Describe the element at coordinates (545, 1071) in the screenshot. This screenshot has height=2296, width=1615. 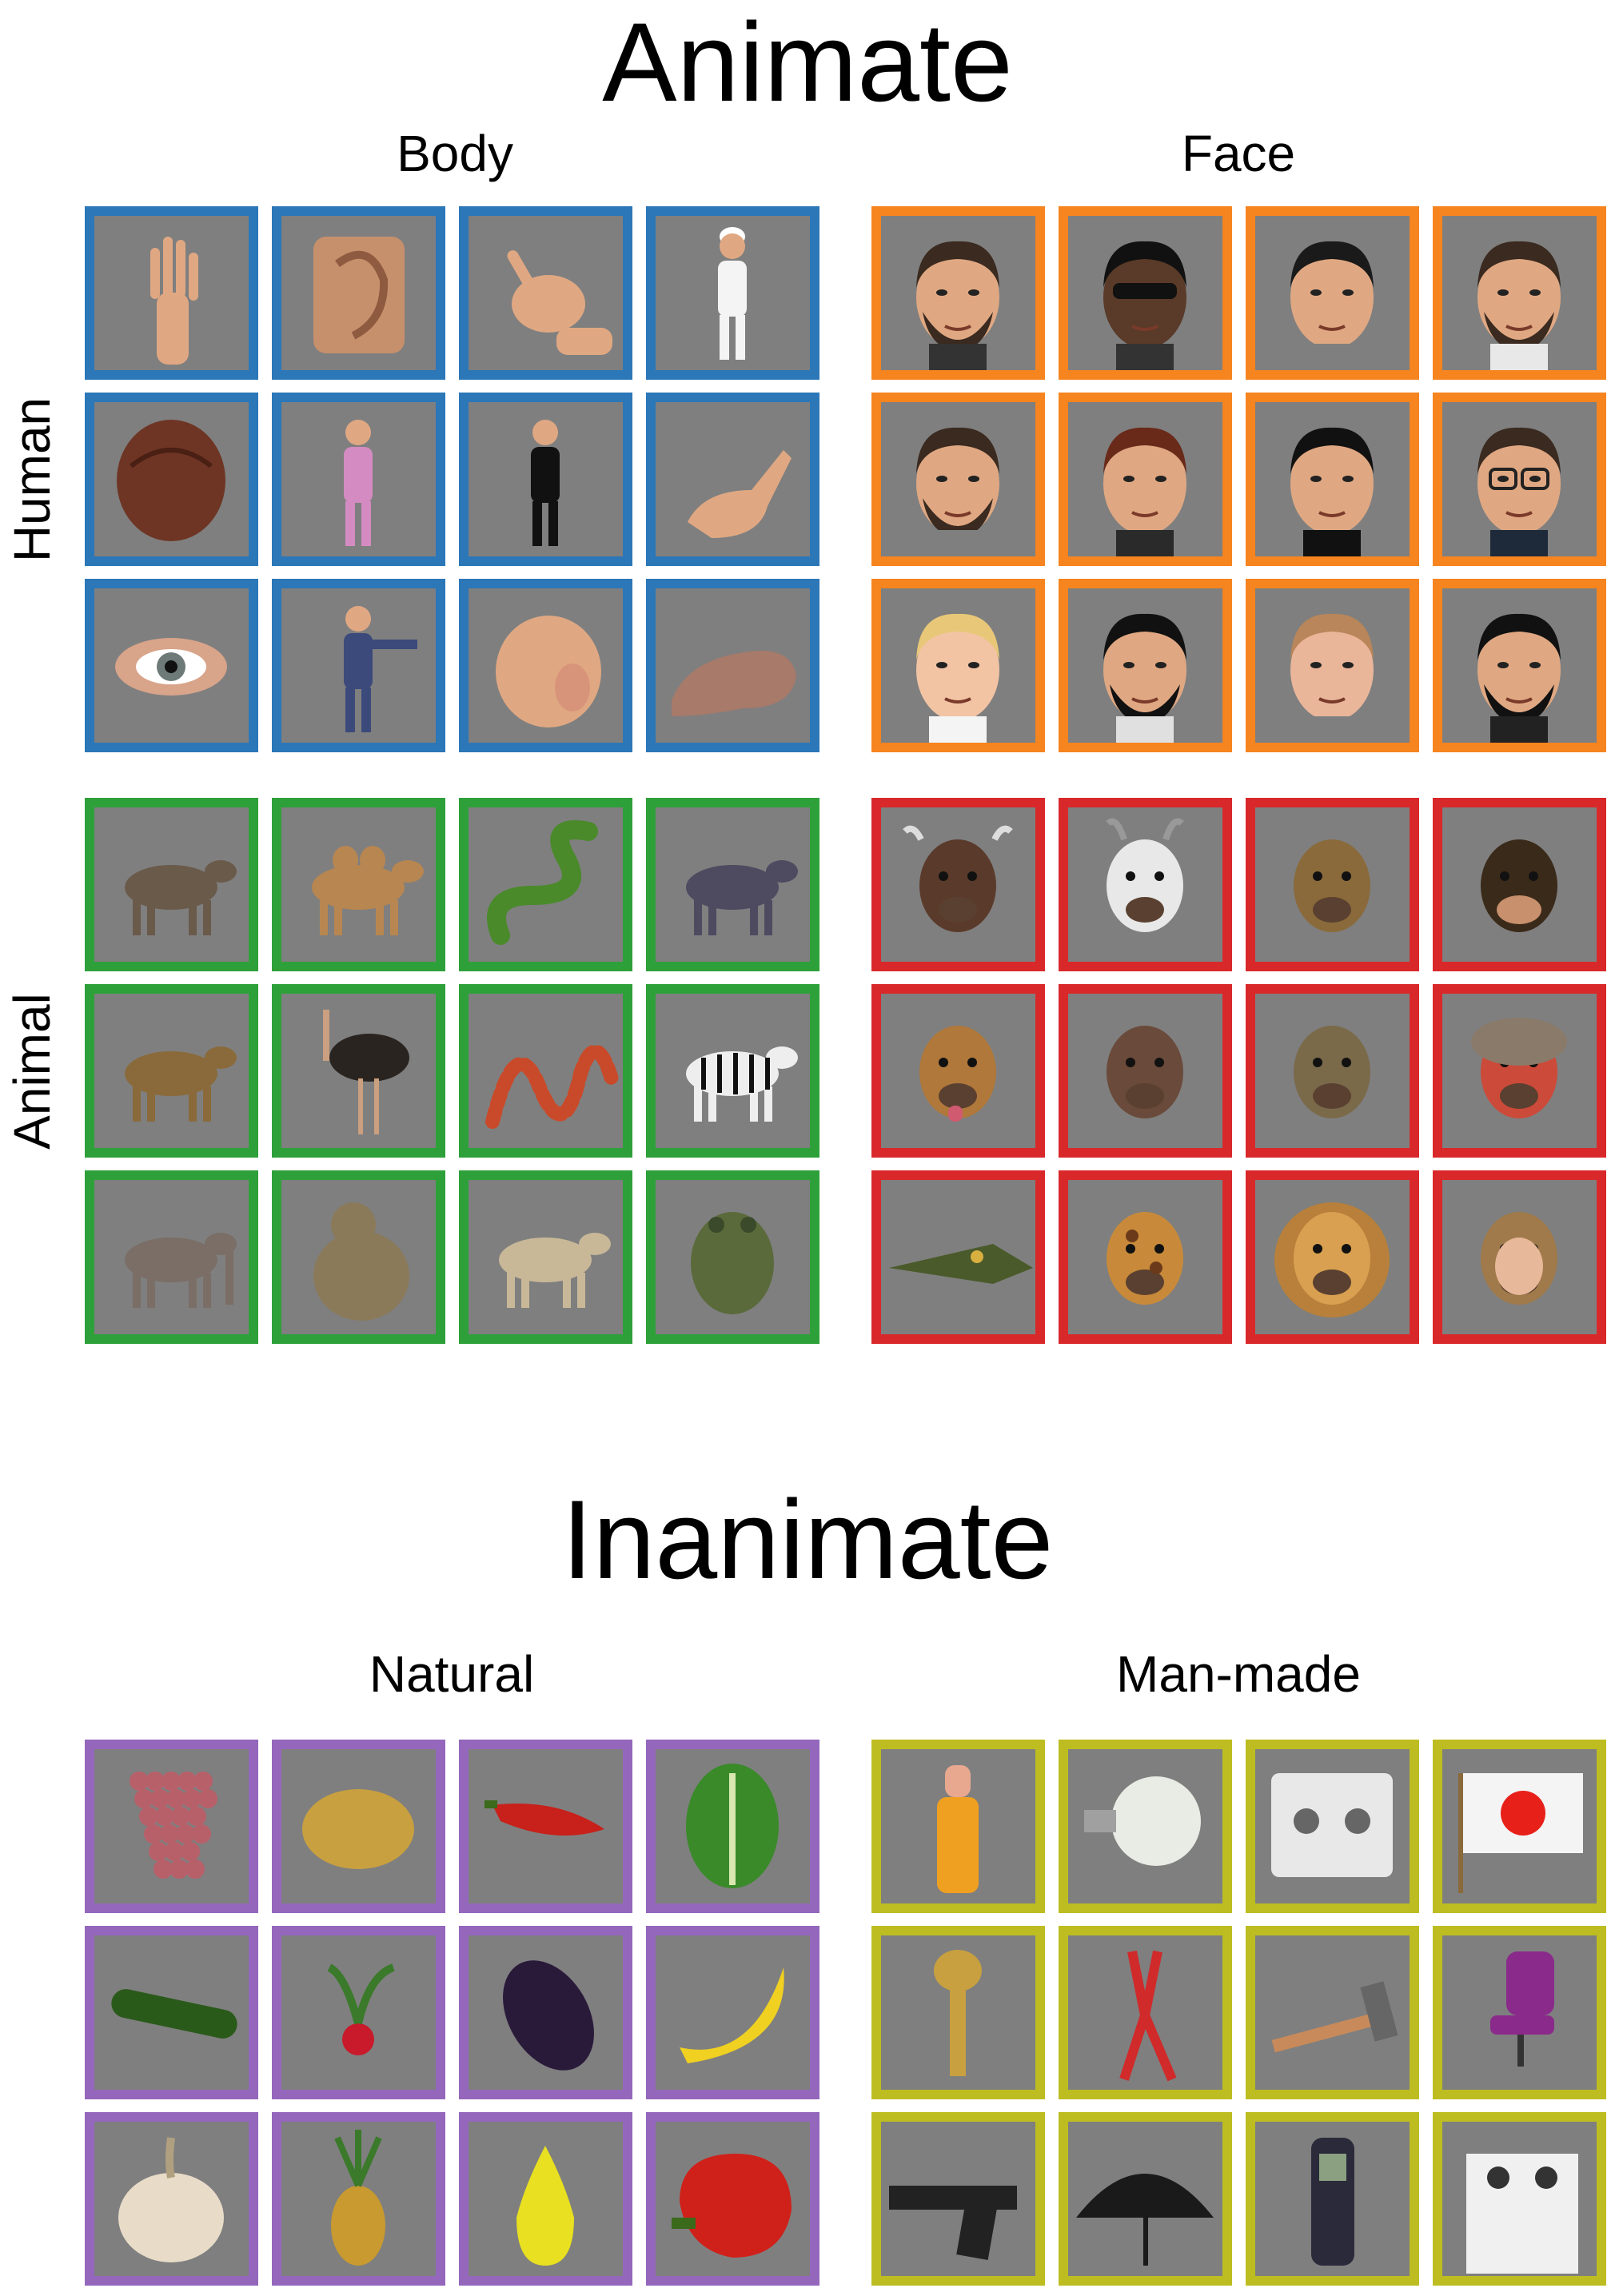
I see `stimulus-tile: snake-banded-icon` at that location.